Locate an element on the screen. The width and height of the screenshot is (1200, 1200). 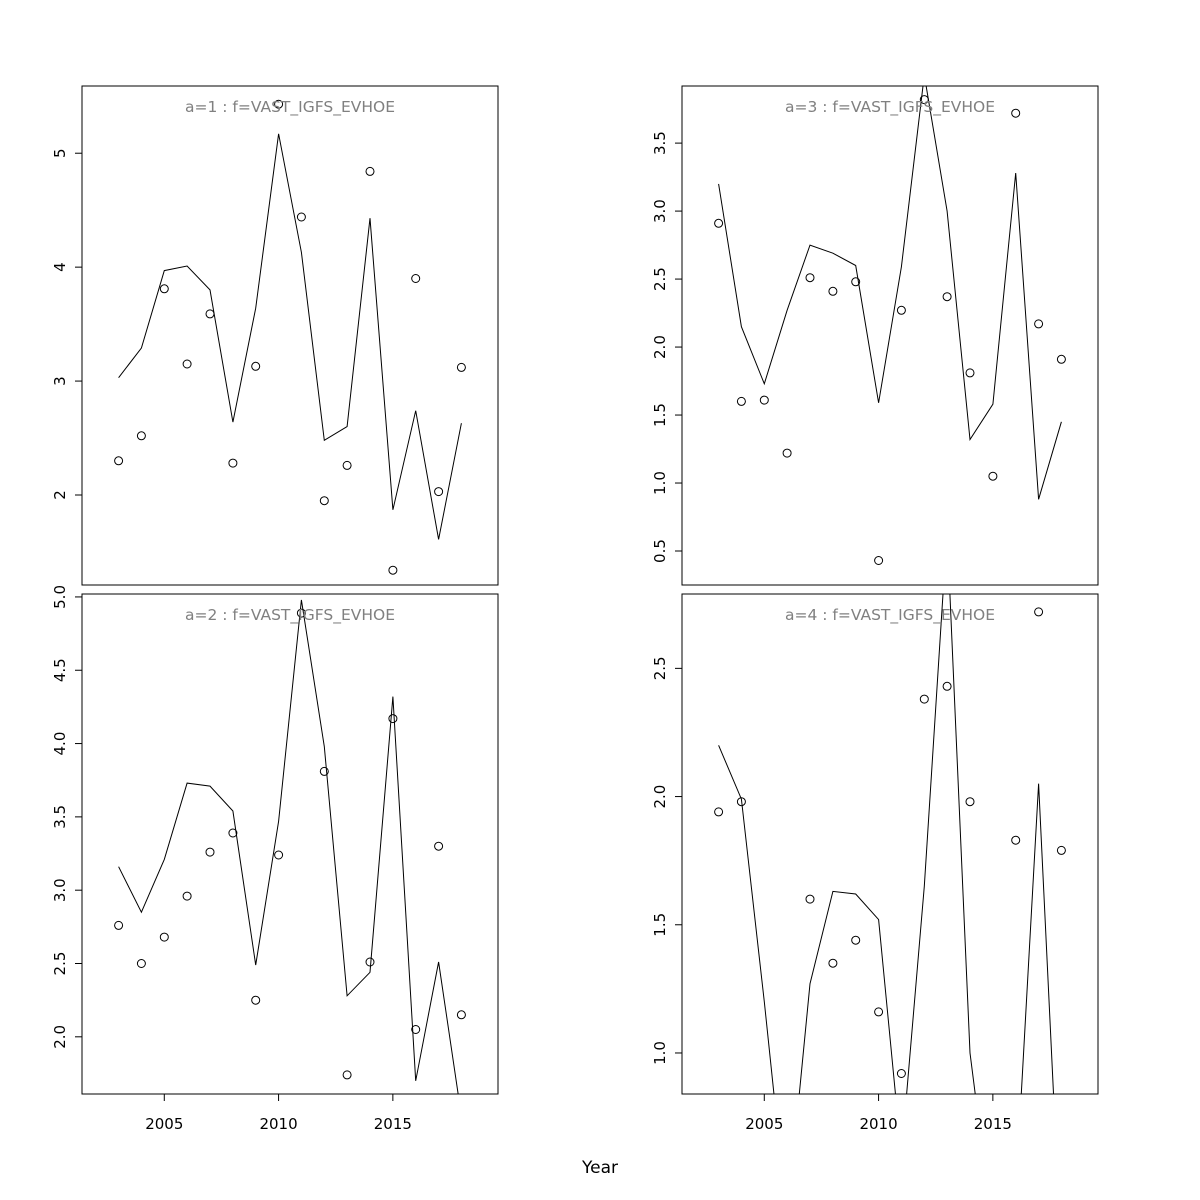
y-tick-label: 5 is located at coordinates (60, 153).